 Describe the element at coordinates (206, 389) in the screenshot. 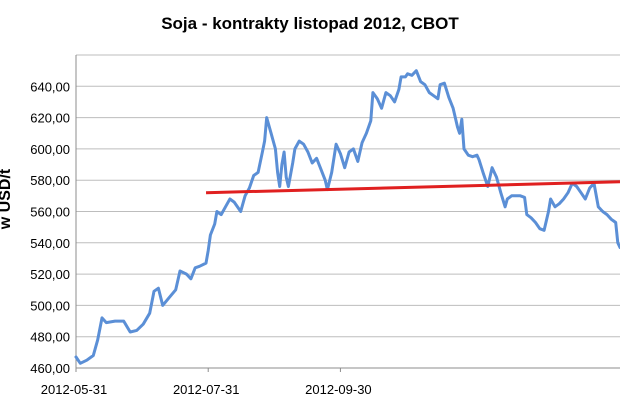

I see `x-tick-label: 2012-07-31` at that location.